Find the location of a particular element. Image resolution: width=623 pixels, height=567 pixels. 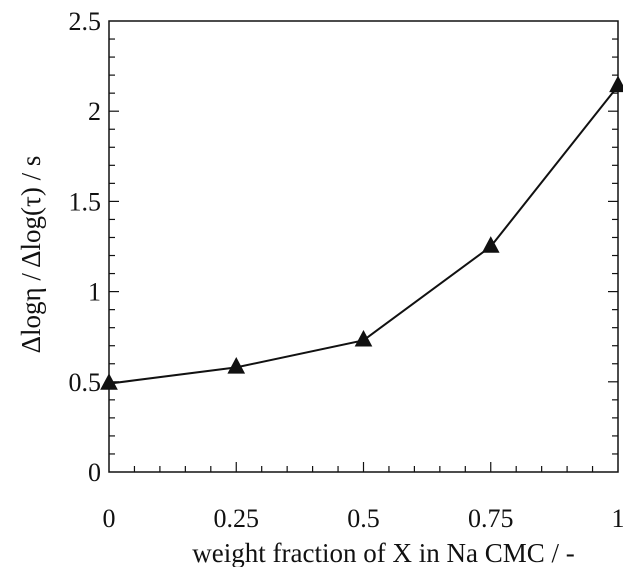

y-axis-label: Δlogη / Δlog(τ) / s is located at coordinates (31, 255).